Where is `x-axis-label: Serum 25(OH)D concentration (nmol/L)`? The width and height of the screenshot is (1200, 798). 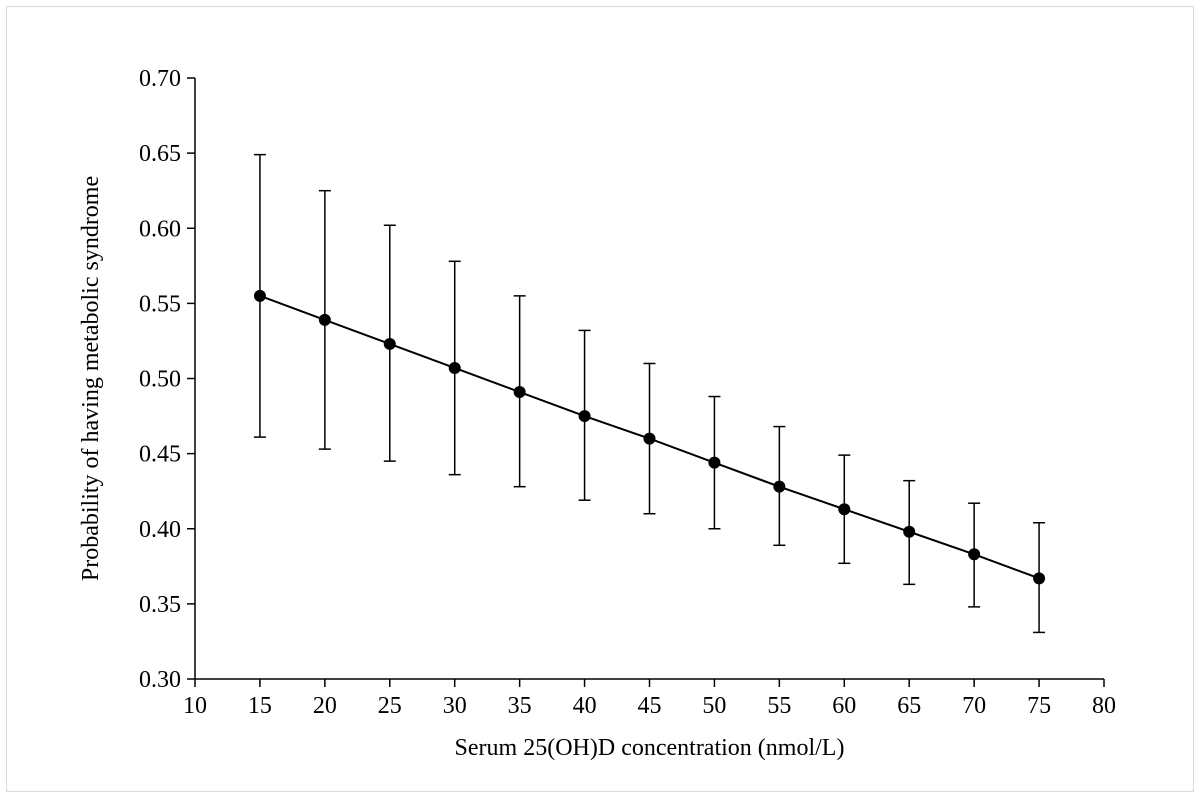
x-axis-label: Serum 25(OH)D concentration (nmol/L) is located at coordinates (650, 748).